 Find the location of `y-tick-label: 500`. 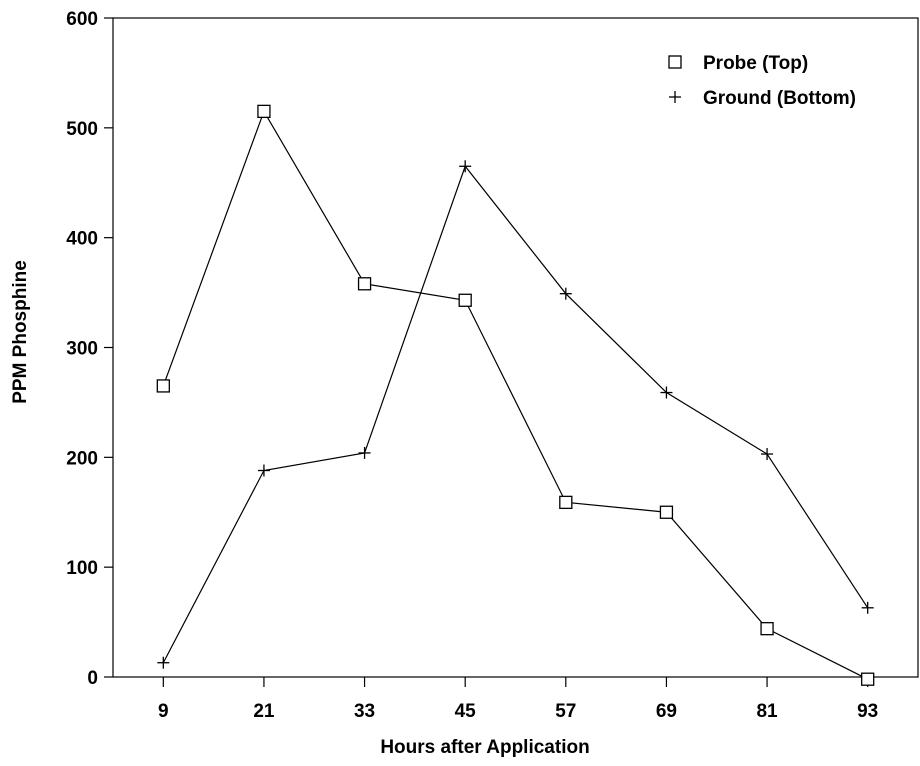

y-tick-label: 500 is located at coordinates (82, 129).